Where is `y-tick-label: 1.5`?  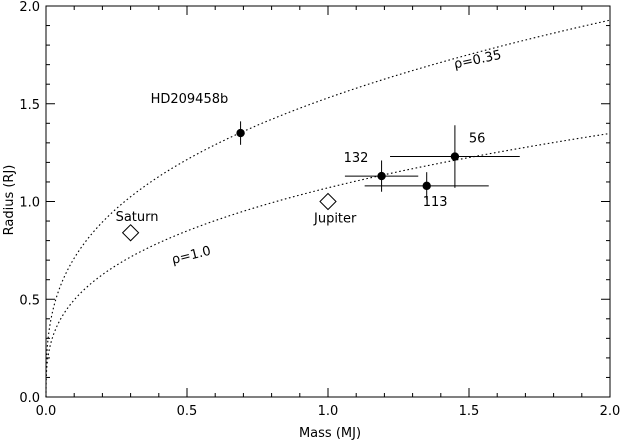
y-tick-label: 1.5 is located at coordinates (29, 105).